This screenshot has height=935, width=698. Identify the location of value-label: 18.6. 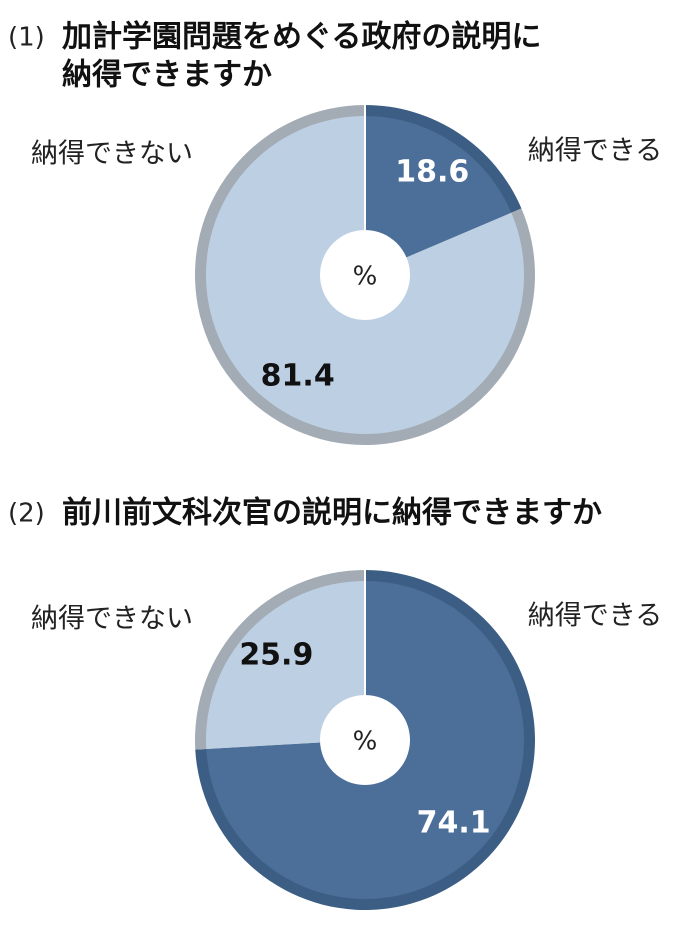
(432, 172).